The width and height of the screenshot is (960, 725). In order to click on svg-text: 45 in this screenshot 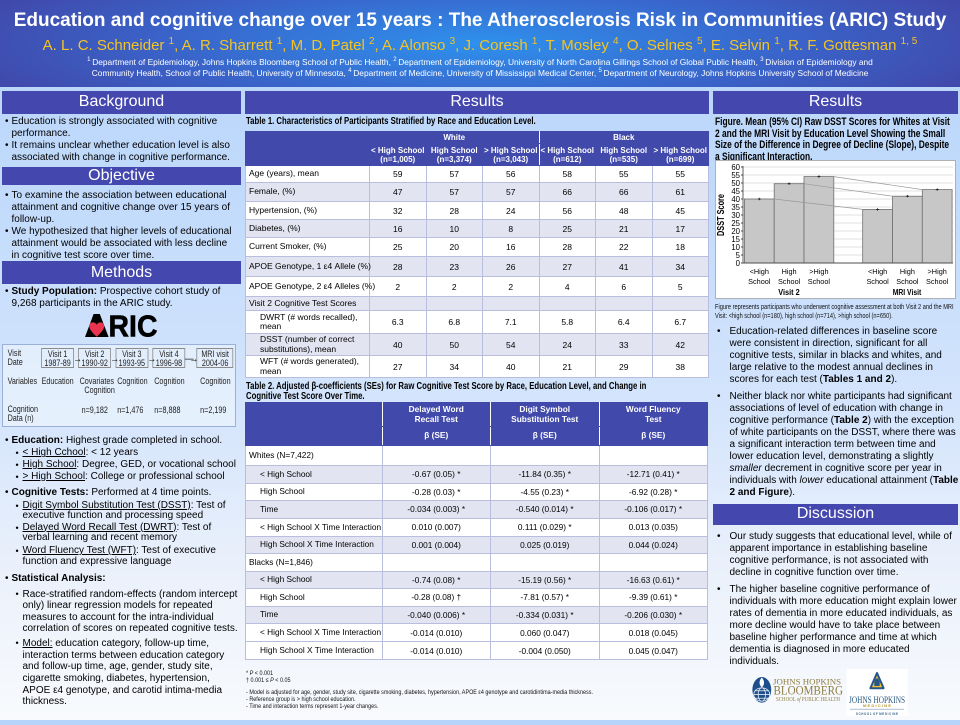, I will do `click(735, 191)`.